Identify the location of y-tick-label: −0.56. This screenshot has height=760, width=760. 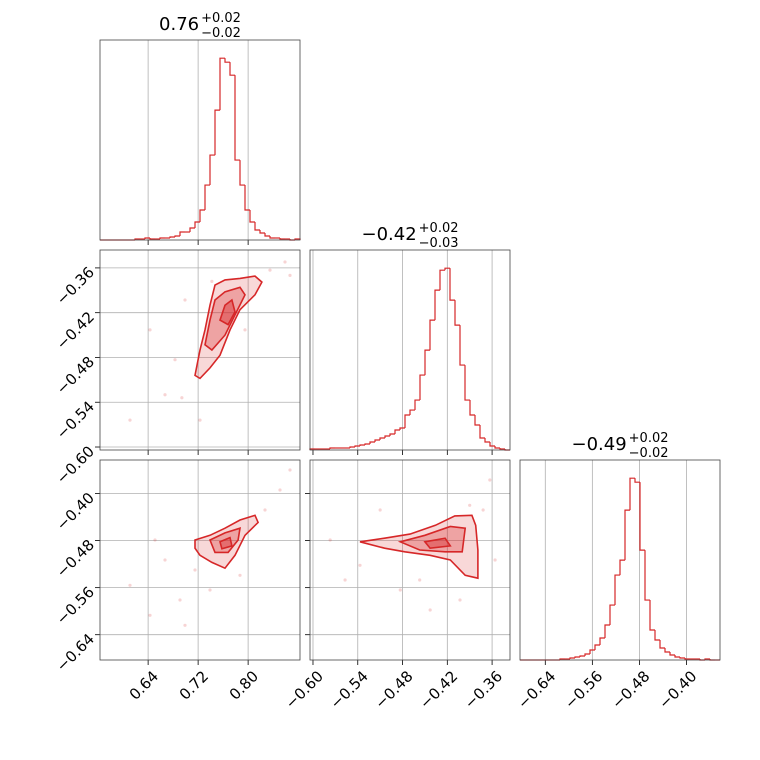
(75, 605).